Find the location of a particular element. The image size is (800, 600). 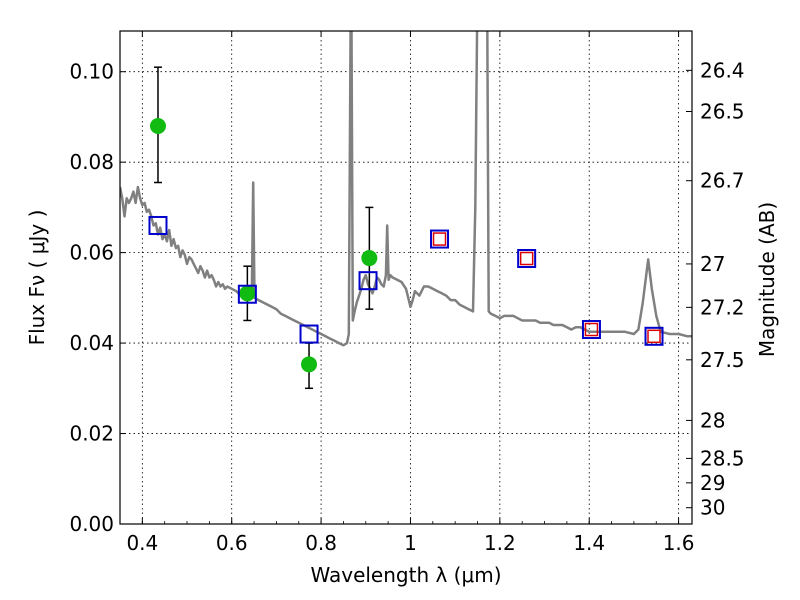

y-axis-label: Flux Fν ( μJy ) is located at coordinates (37, 278).